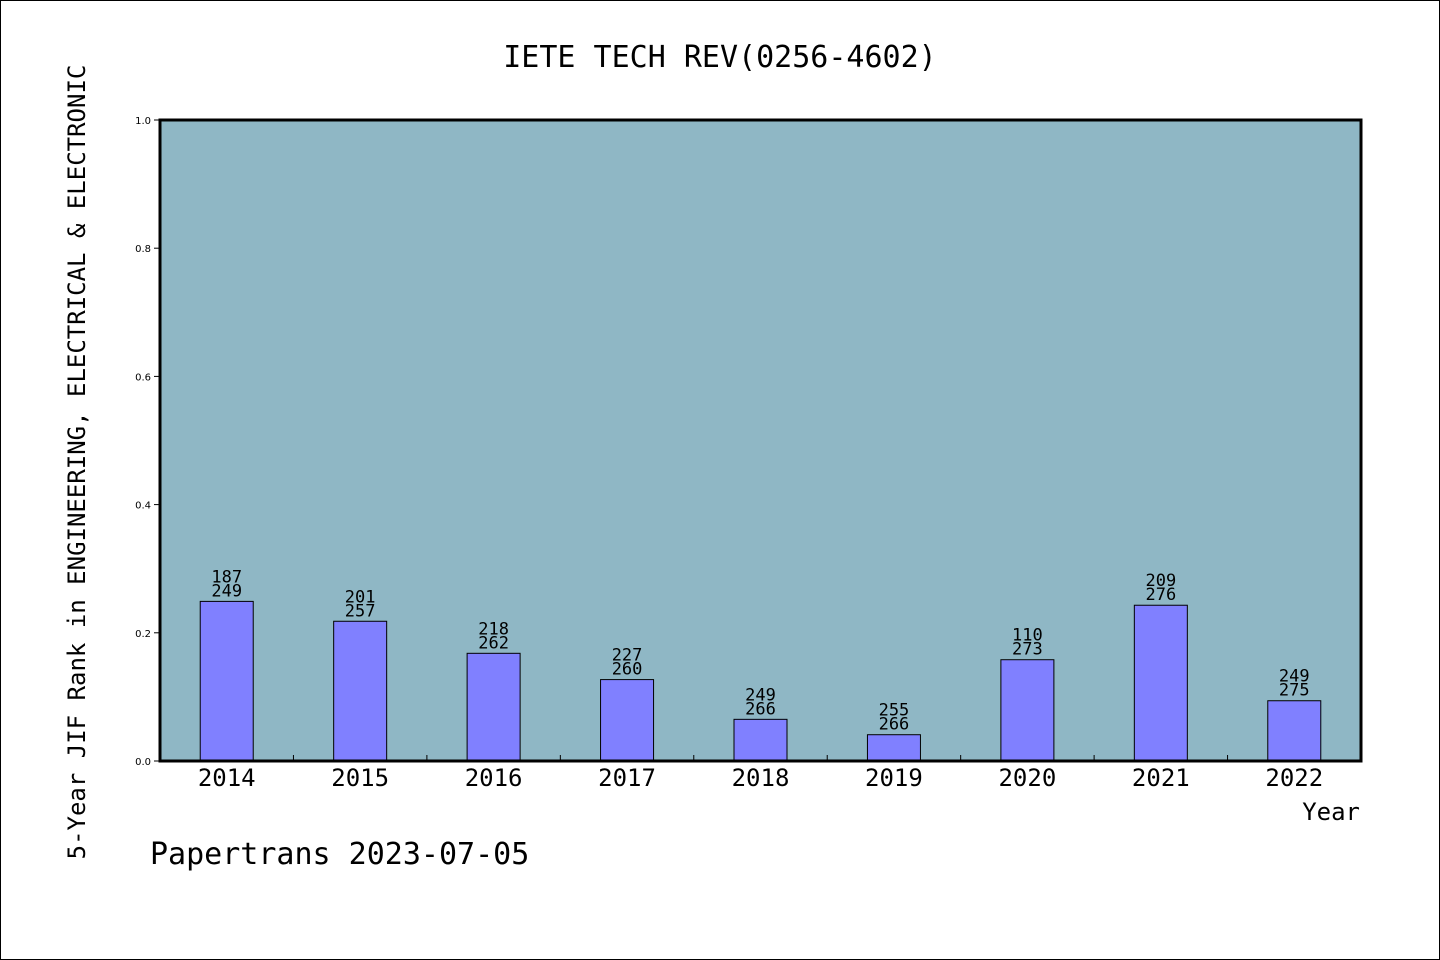  What do you see at coordinates (761, 778) in the screenshot?
I see `x-tick-label: 2018` at bounding box center [761, 778].